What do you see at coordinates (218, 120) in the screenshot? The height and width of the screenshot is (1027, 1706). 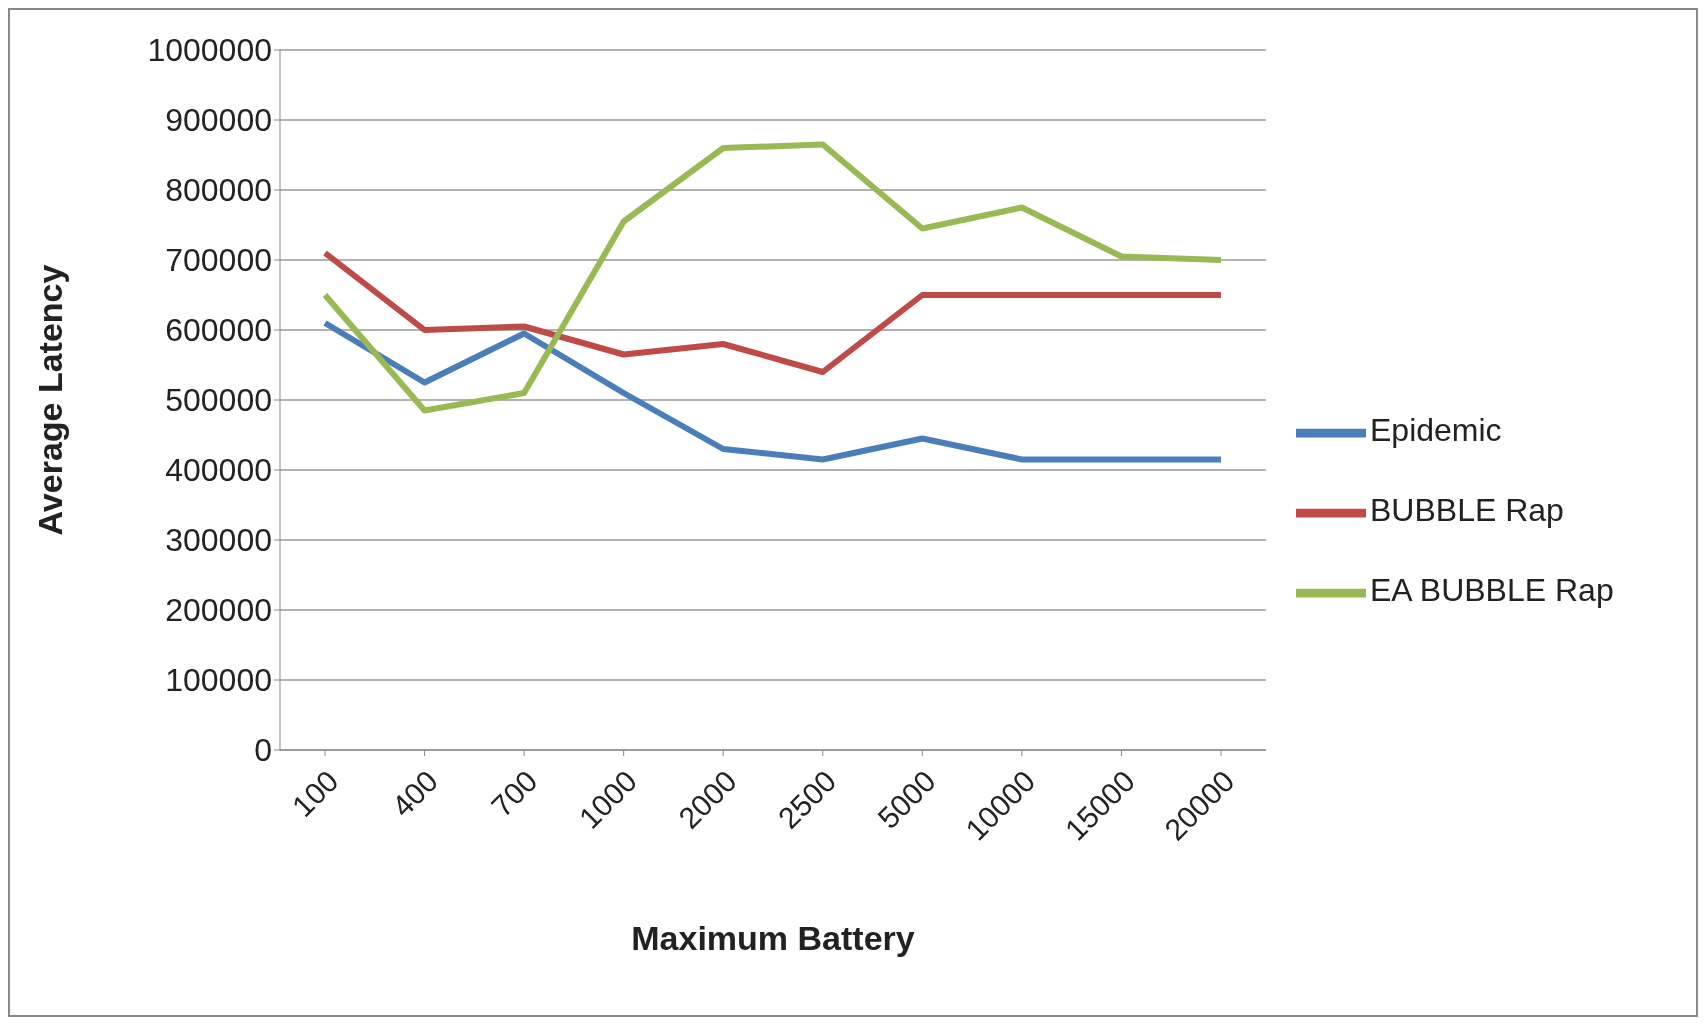 I see `y-tick-label: 900000` at bounding box center [218, 120].